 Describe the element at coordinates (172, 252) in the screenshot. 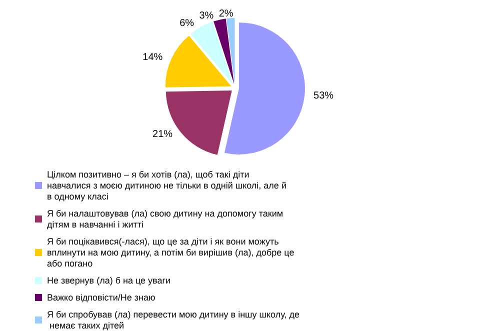

I see `legend-label: Я би поцікавився(-лася), що це за діти і як вони можуть вплинути на мою дитину, а потім би вирішив (ла), добре це або погано` at that location.